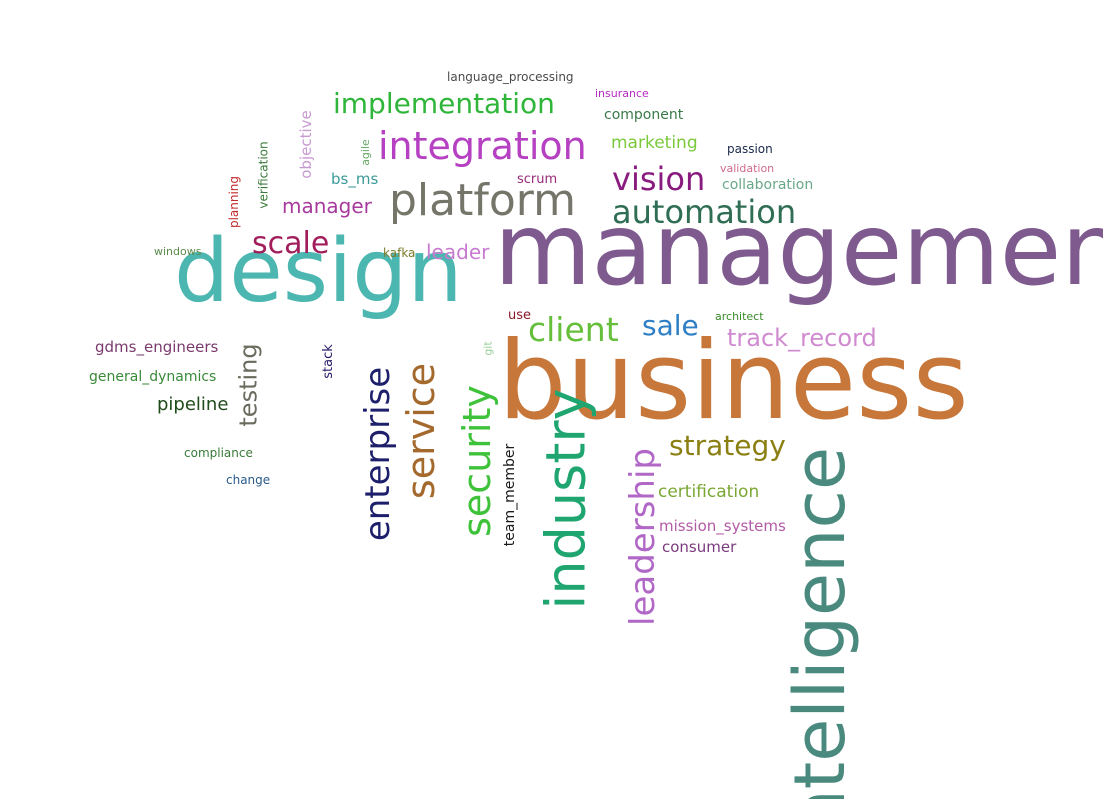  What do you see at coordinates (739, 316) in the screenshot?
I see `word-architect: architect` at bounding box center [739, 316].